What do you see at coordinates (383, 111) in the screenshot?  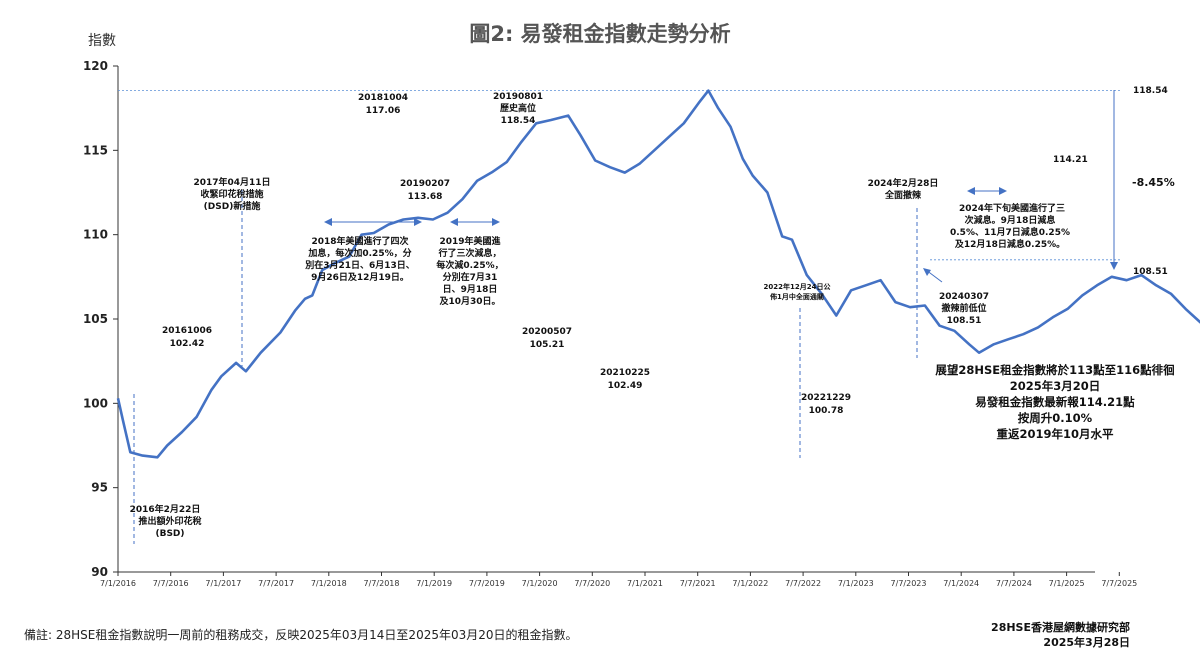 I see `ann-20181004-value: 117.06` at bounding box center [383, 111].